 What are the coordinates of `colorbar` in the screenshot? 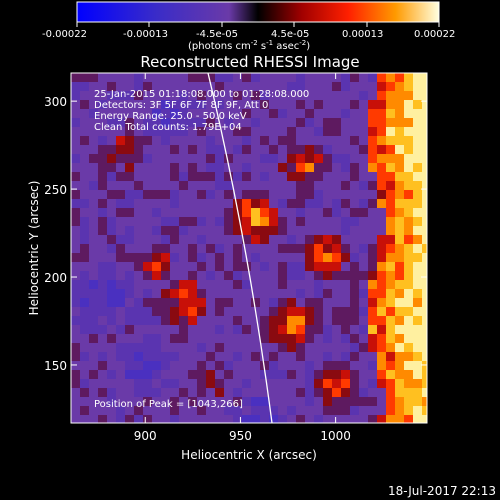 It's located at (258, 12).